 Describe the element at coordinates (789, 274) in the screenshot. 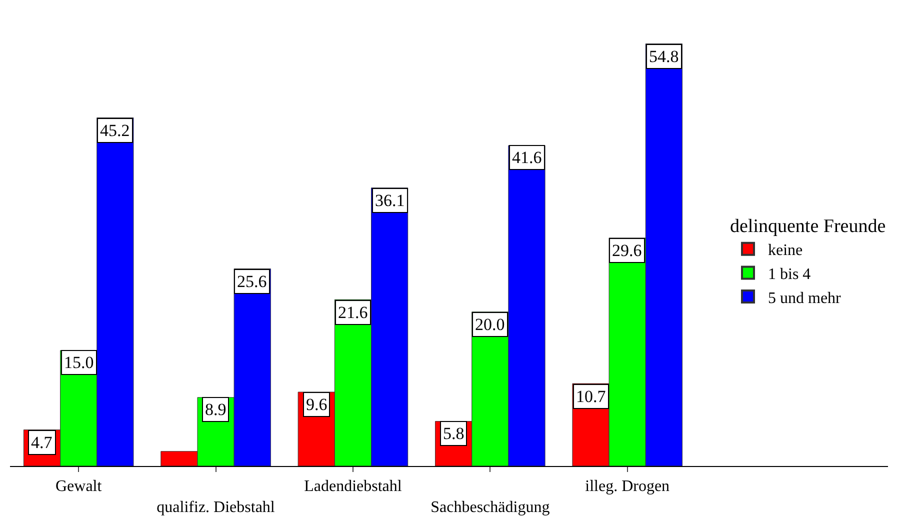

I see `legend-label: 1 bis 4` at that location.